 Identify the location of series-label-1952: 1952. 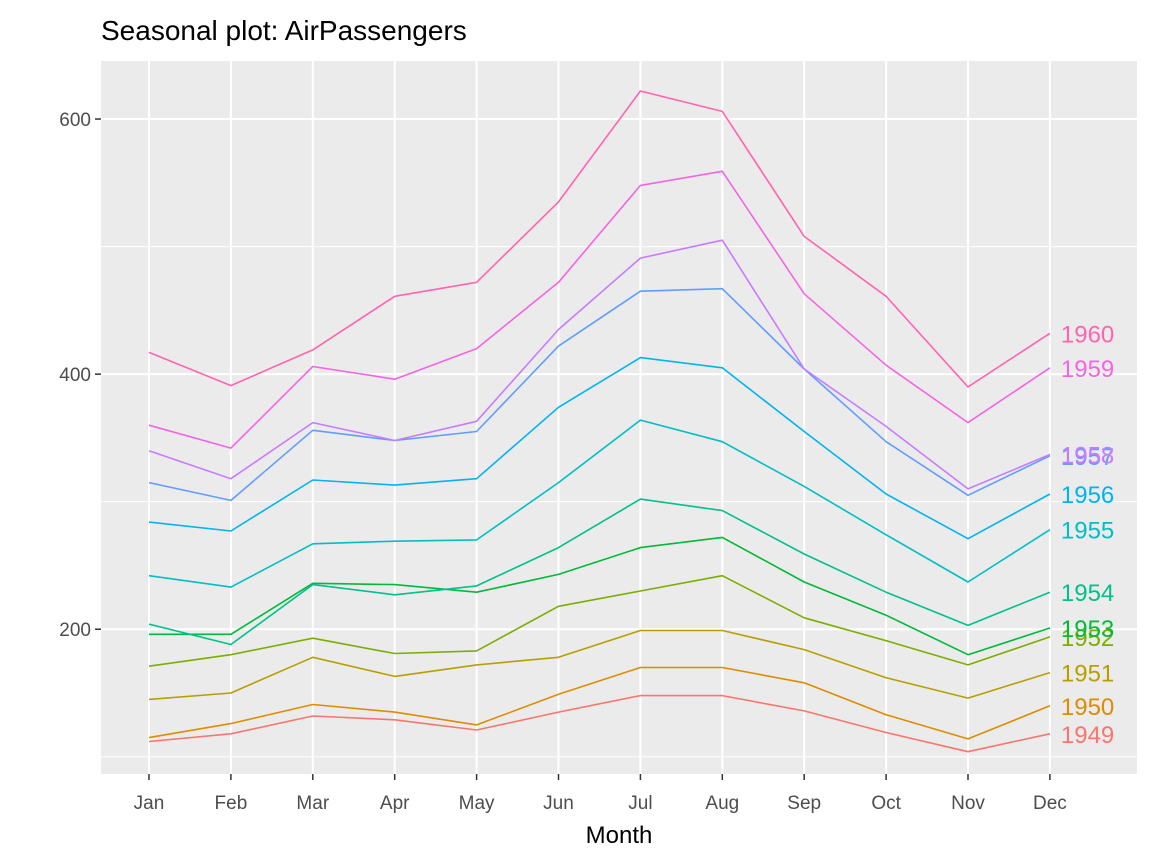
(1087, 638).